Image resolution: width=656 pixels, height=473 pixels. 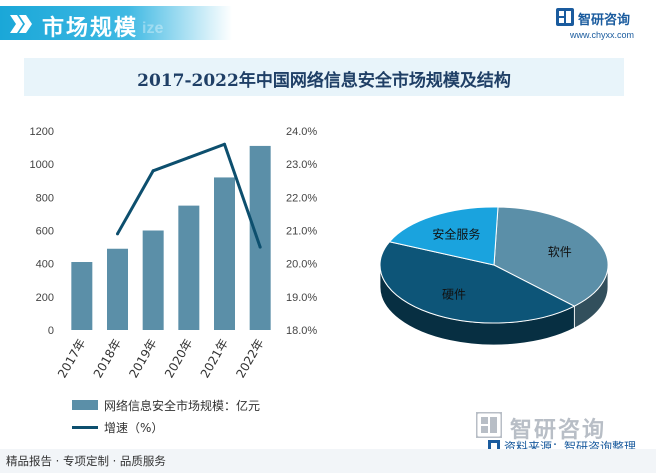 I want to click on right-tick-label: 24.0%, so click(x=301, y=132).